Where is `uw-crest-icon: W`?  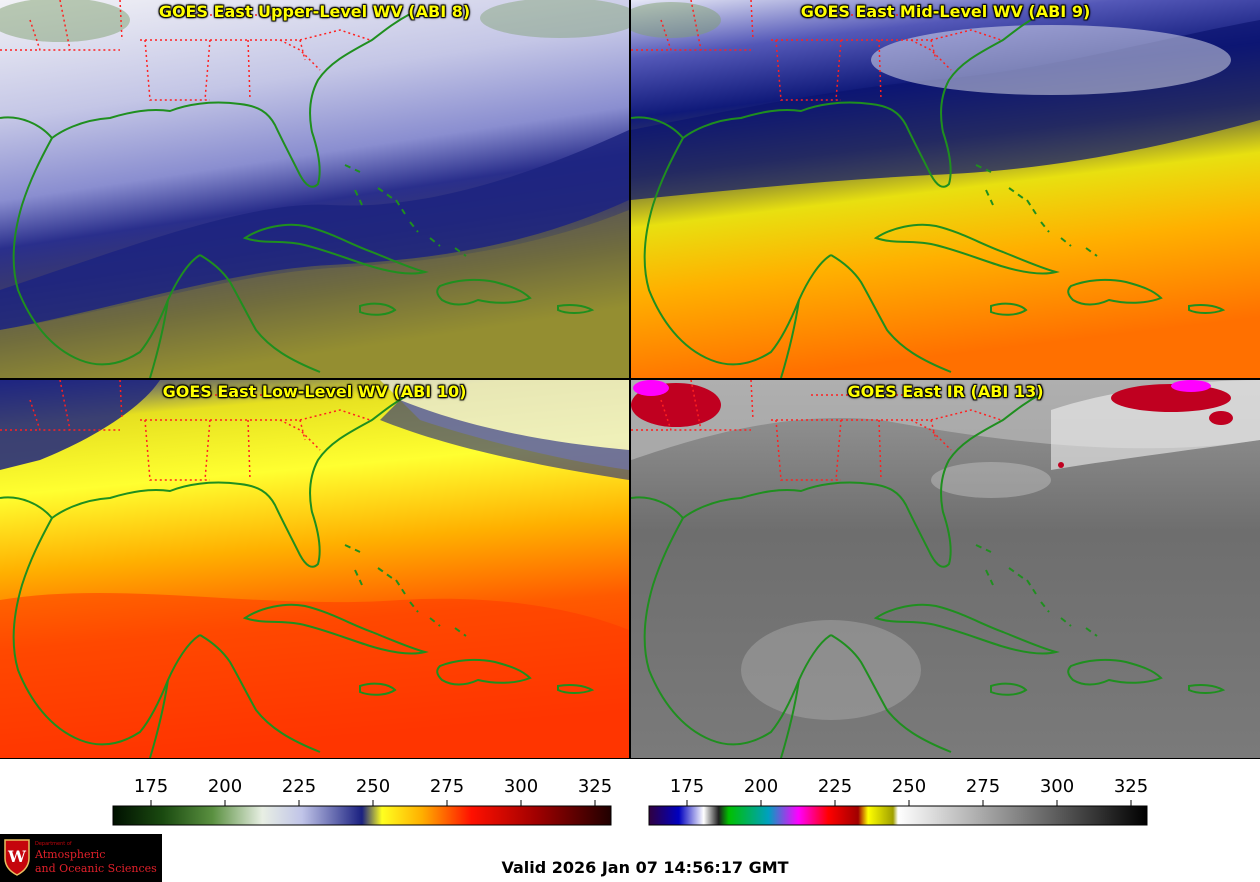
uw-crest-icon: W is located at coordinates (17, 857).